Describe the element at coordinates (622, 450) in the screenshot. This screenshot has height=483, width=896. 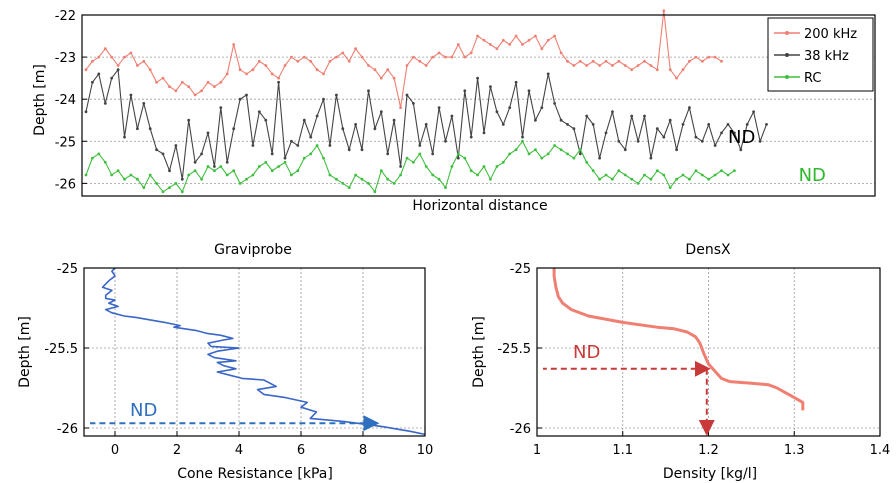
I see `x-tick-label: 1.1` at that location.